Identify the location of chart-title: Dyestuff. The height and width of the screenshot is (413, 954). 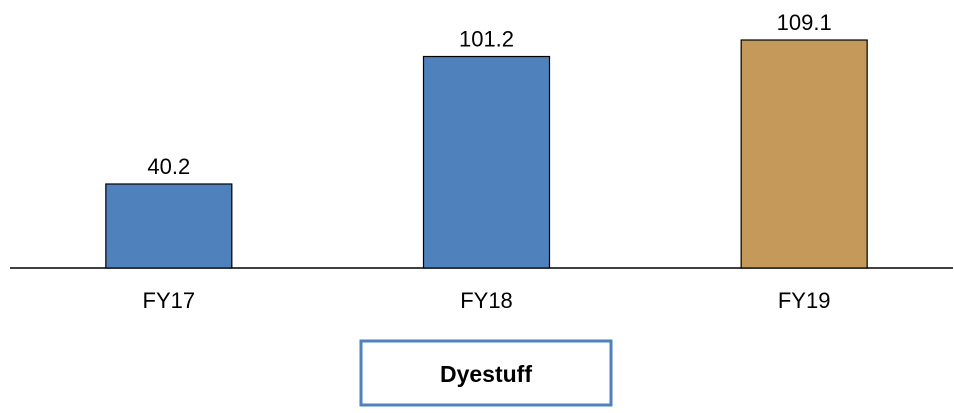
(486, 374).